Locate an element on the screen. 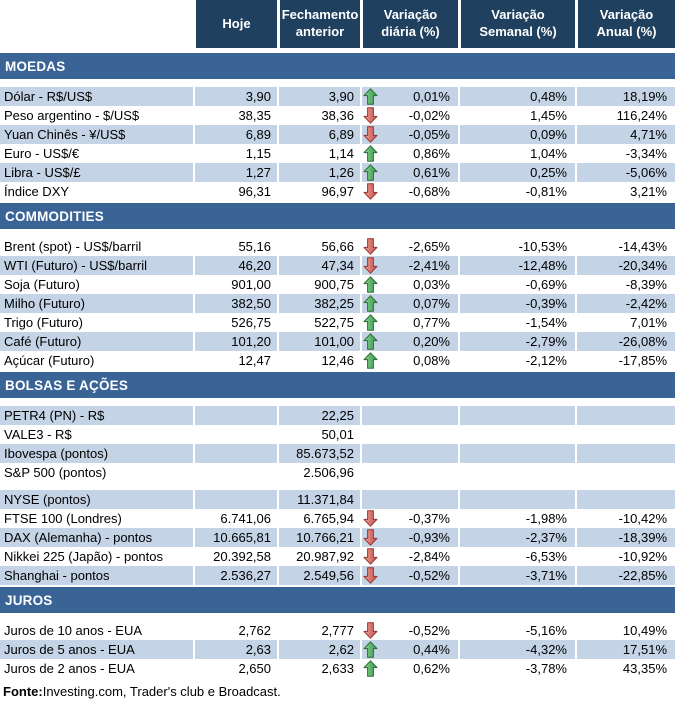 Image resolution: width=675 pixels, height=706 pixels. hoje-value: 2.536,27 is located at coordinates (235, 575).